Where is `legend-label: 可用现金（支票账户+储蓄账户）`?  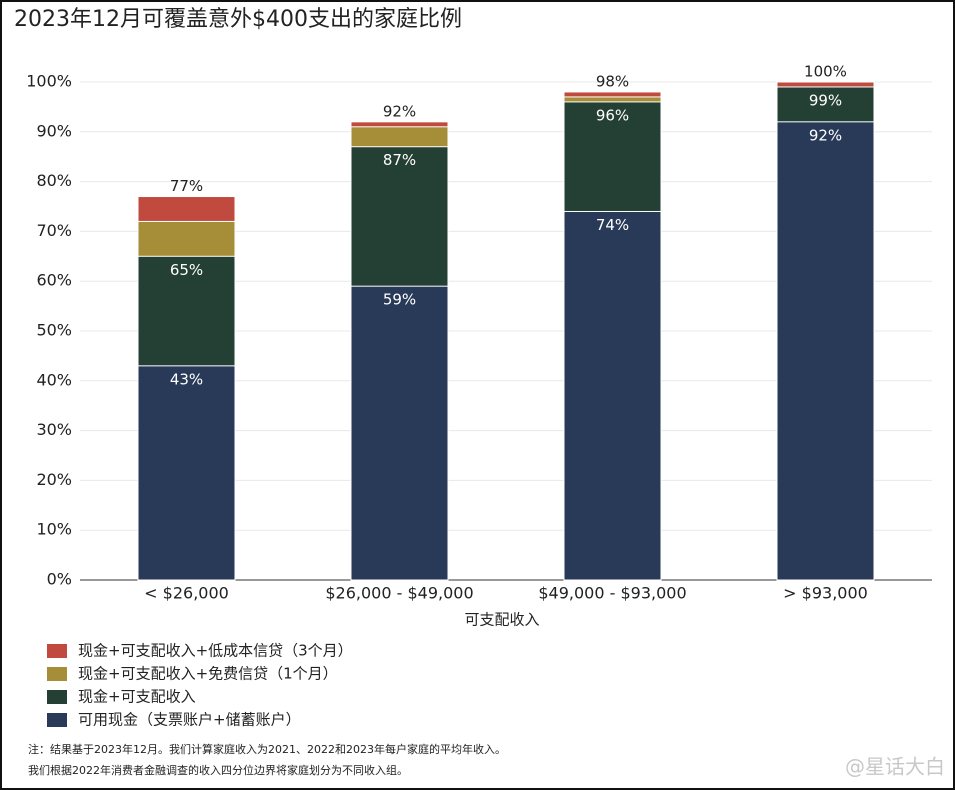 legend-label: 可用现金（支票账户+储蓄账户） is located at coordinates (189, 720).